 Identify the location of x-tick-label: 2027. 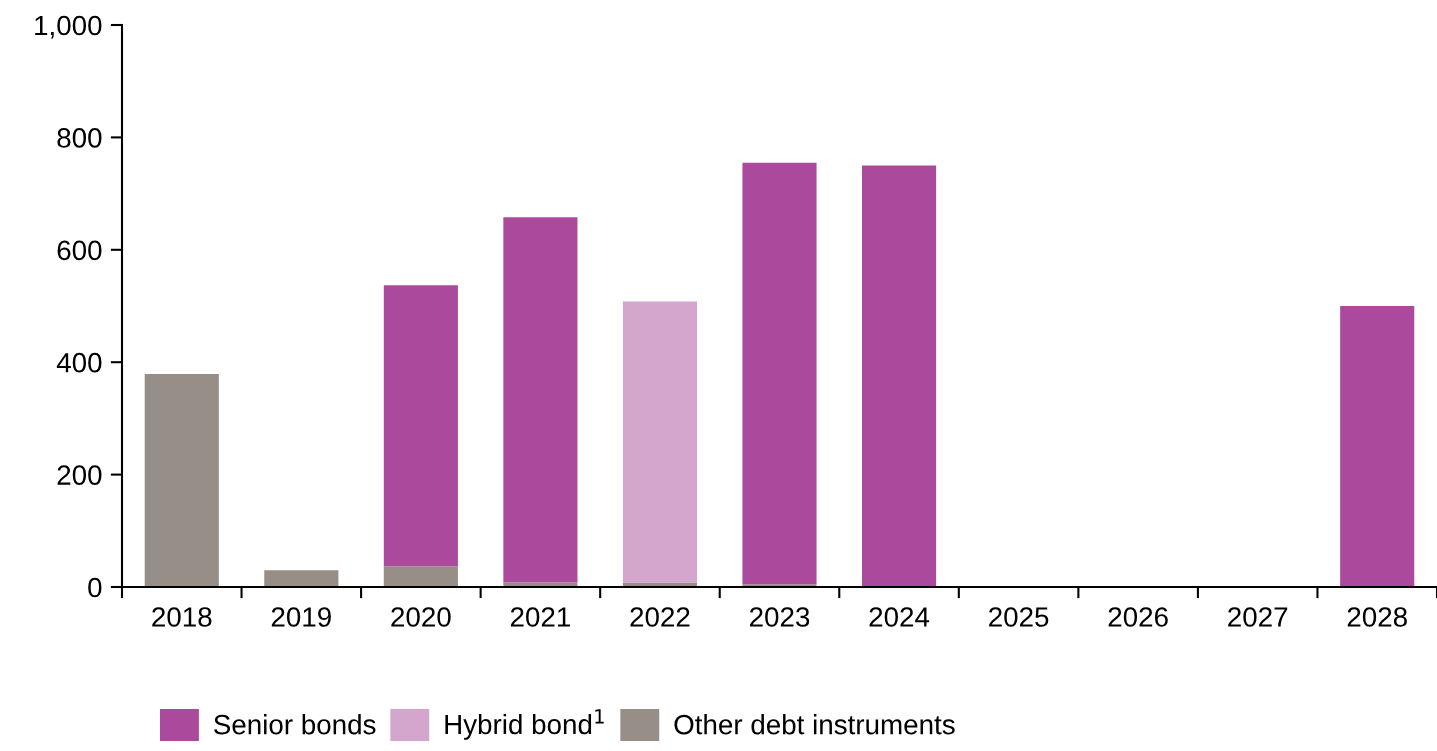
(1258, 617).